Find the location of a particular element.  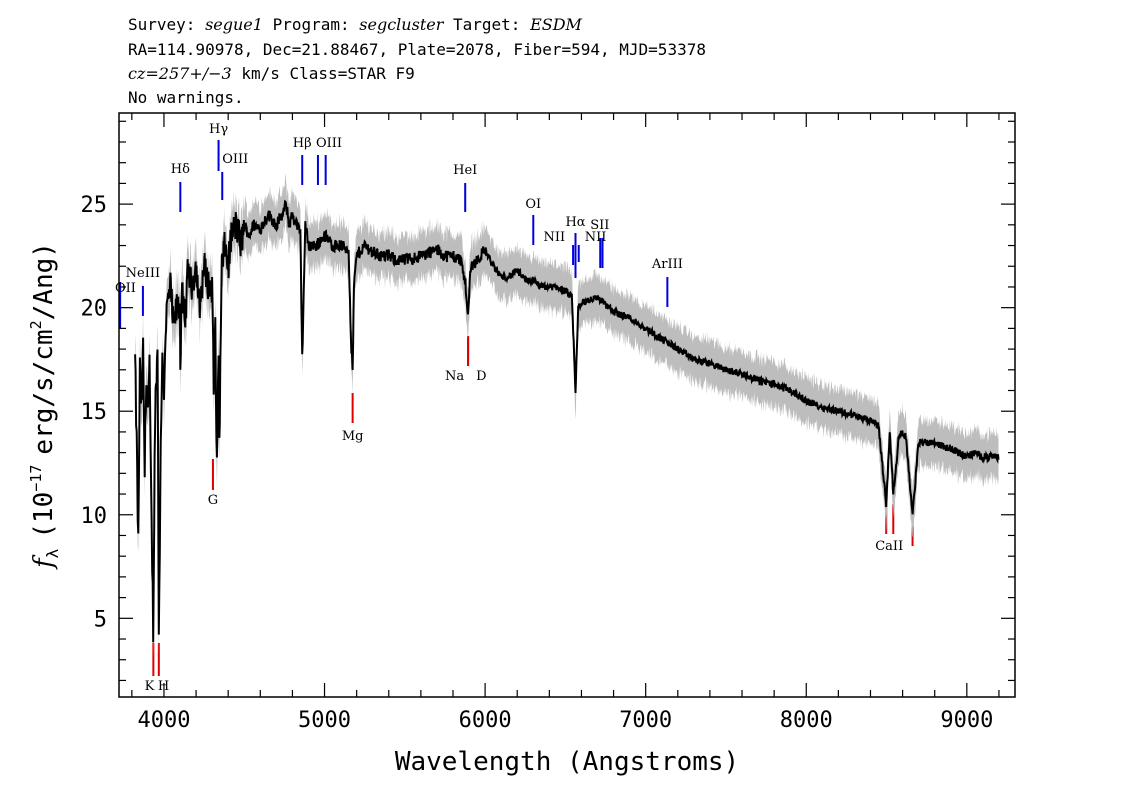

line-label: D is located at coordinates (481, 376).